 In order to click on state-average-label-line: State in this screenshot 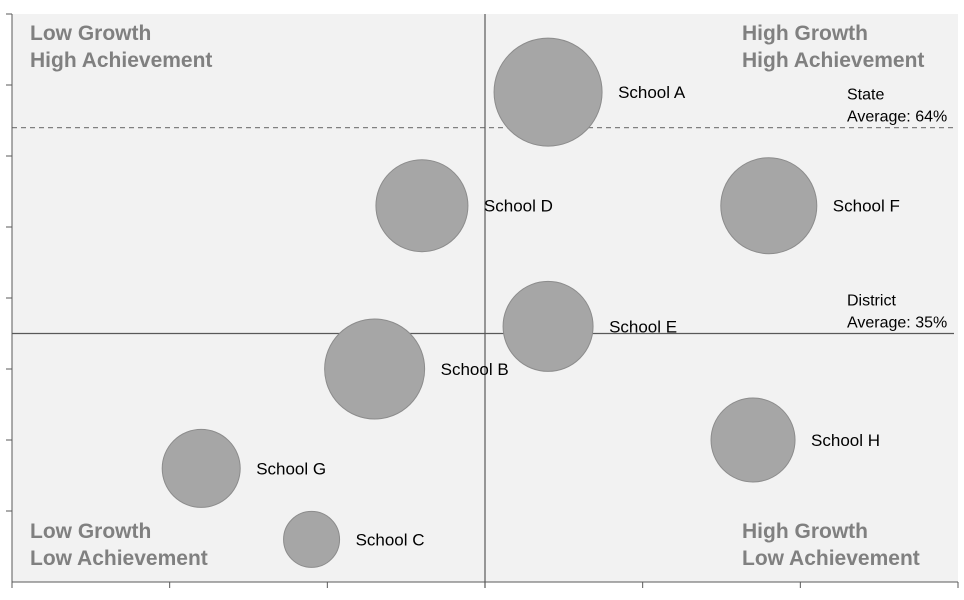, I will do `click(865, 95)`.